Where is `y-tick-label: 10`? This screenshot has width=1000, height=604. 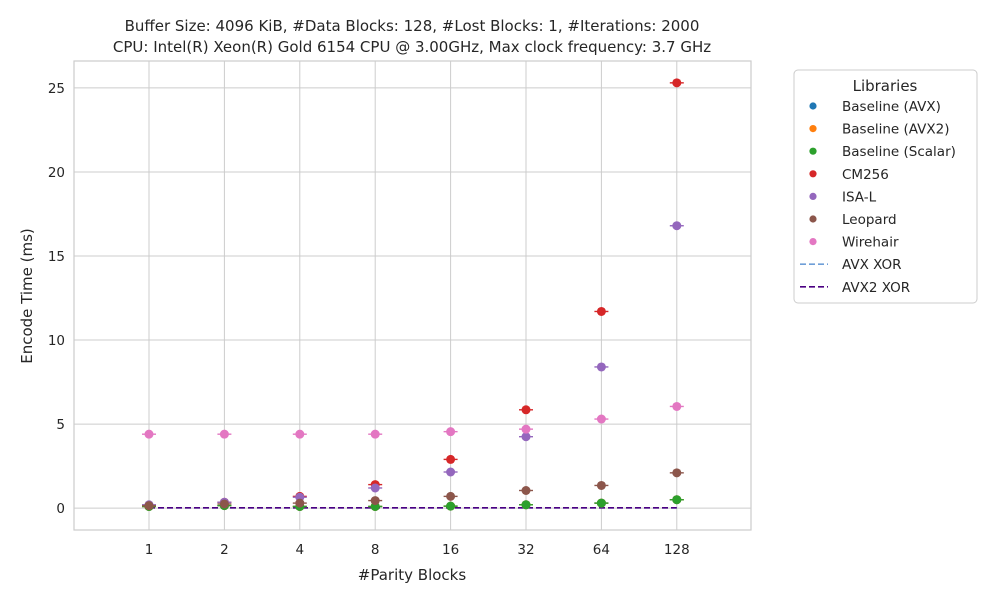
y-tick-label: 10 is located at coordinates (56, 341).